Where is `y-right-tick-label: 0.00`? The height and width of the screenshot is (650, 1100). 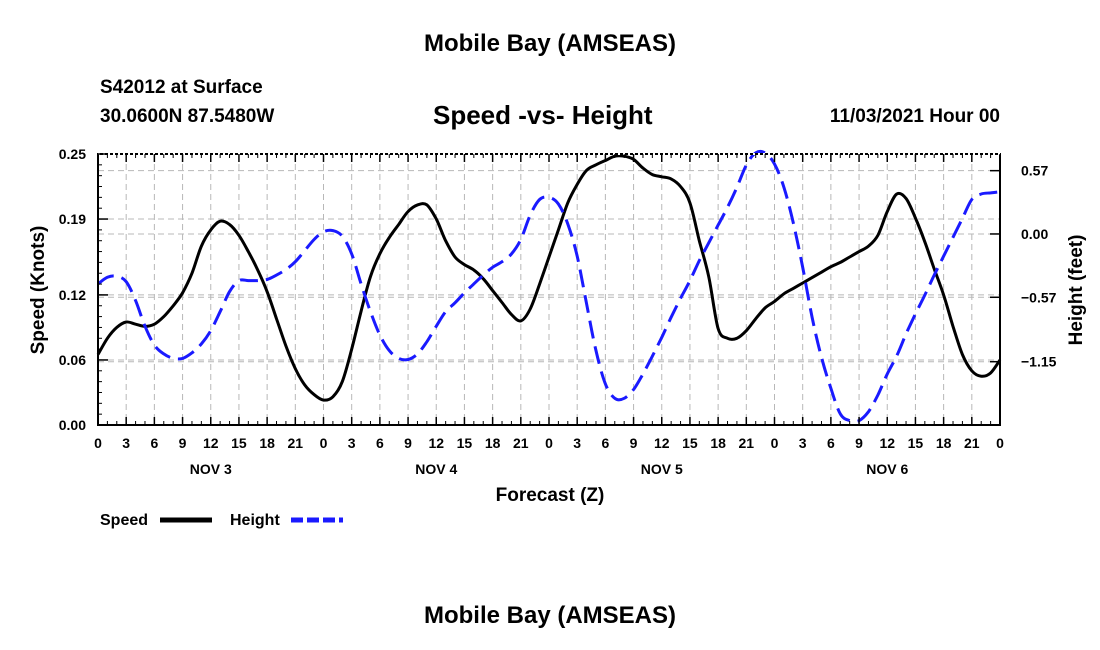 y-right-tick-label: 0.00 is located at coordinates (1034, 234).